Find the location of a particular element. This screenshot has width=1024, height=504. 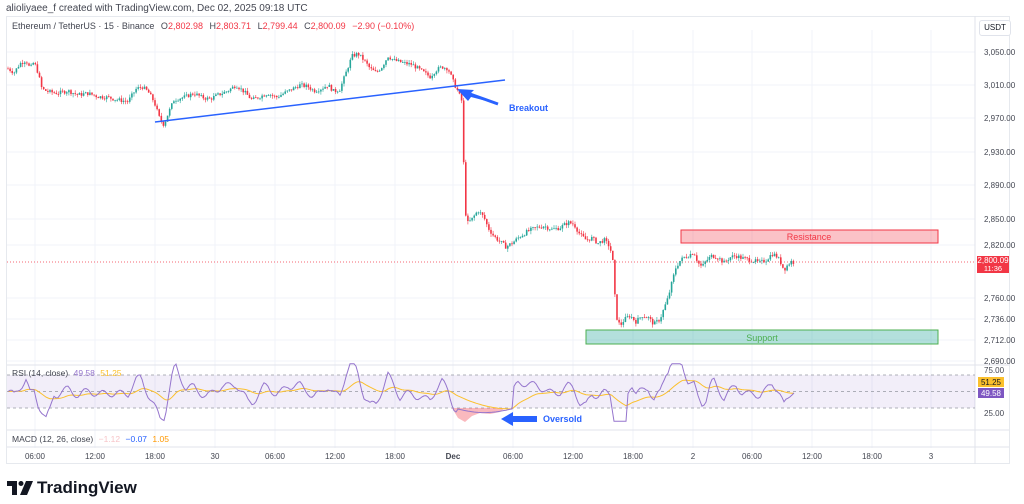

price-axis-label: 2,820.00 is located at coordinates (1000, 245).